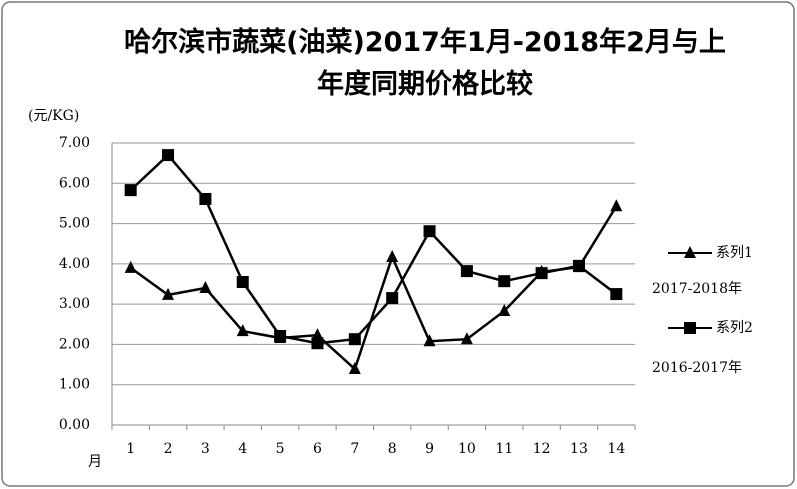 This screenshot has width=797, height=489. What do you see at coordinates (74, 224) in the screenshot?
I see `y-tick-label: 5.00` at bounding box center [74, 224].